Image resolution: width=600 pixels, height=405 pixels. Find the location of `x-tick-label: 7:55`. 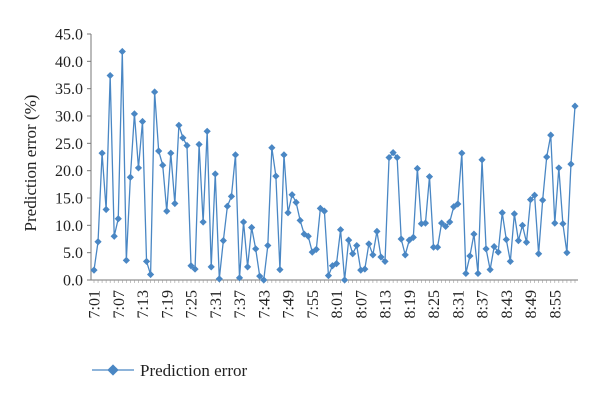

x-tick-label: 7:55 is located at coordinates (313, 304).